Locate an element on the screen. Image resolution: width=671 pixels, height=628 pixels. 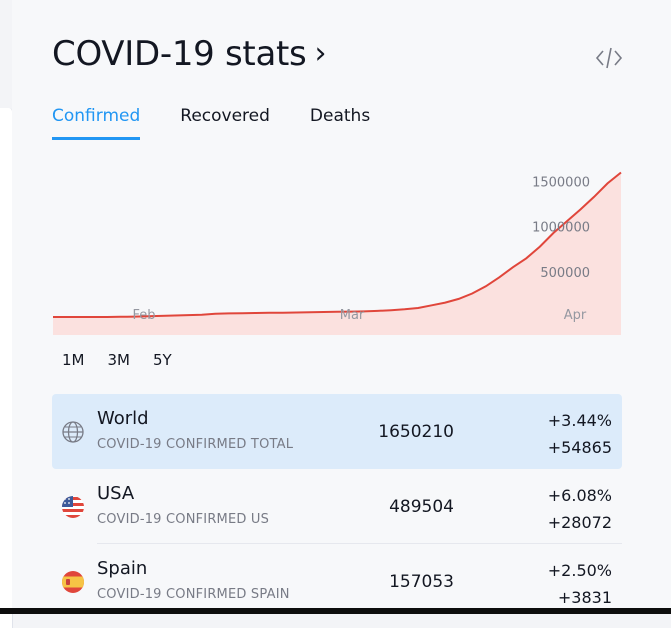
tab-deaths: Deaths is located at coordinates (340, 116).